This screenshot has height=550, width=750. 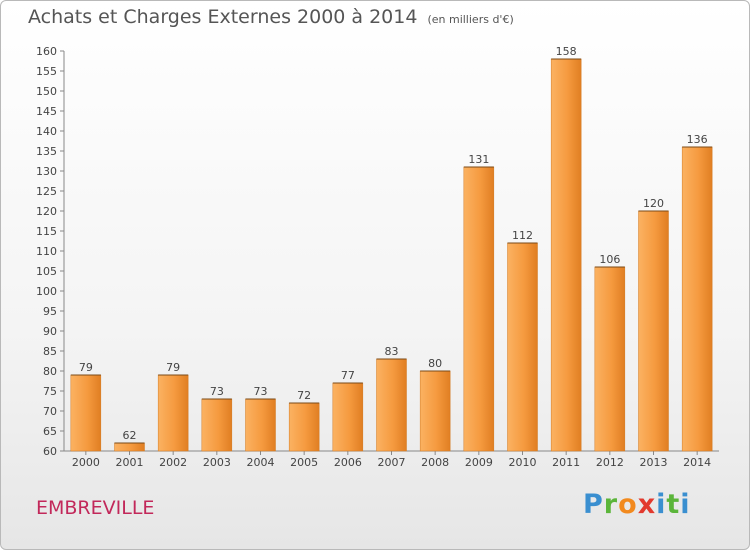 I want to click on bar-2013, so click(x=653, y=331).